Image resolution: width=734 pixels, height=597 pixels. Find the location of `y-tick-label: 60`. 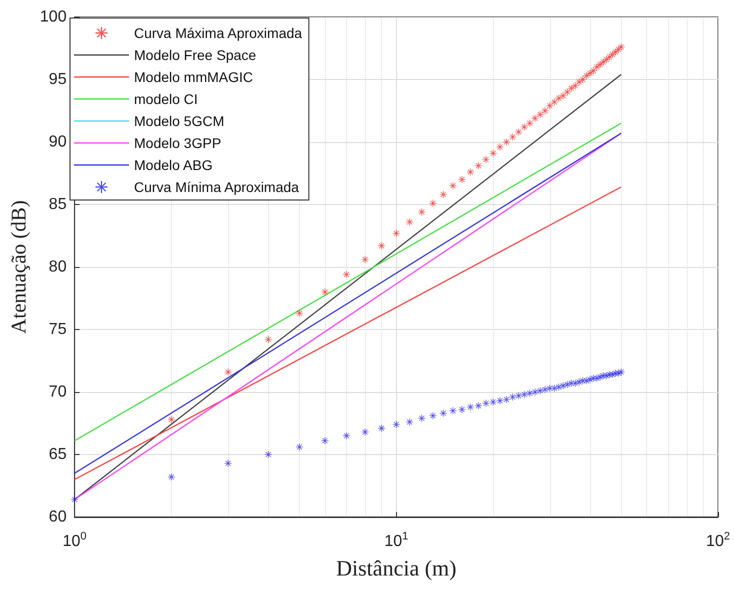

y-tick-label: 60 is located at coordinates (57, 517).